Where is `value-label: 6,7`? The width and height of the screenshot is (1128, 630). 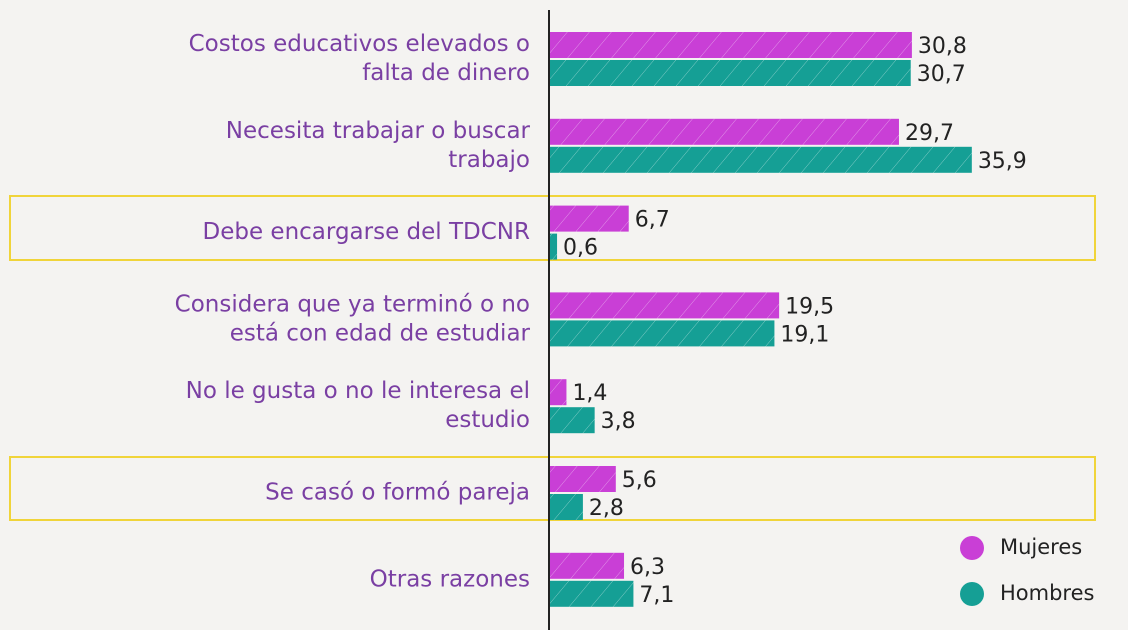 value-label: 6,7 is located at coordinates (652, 220).